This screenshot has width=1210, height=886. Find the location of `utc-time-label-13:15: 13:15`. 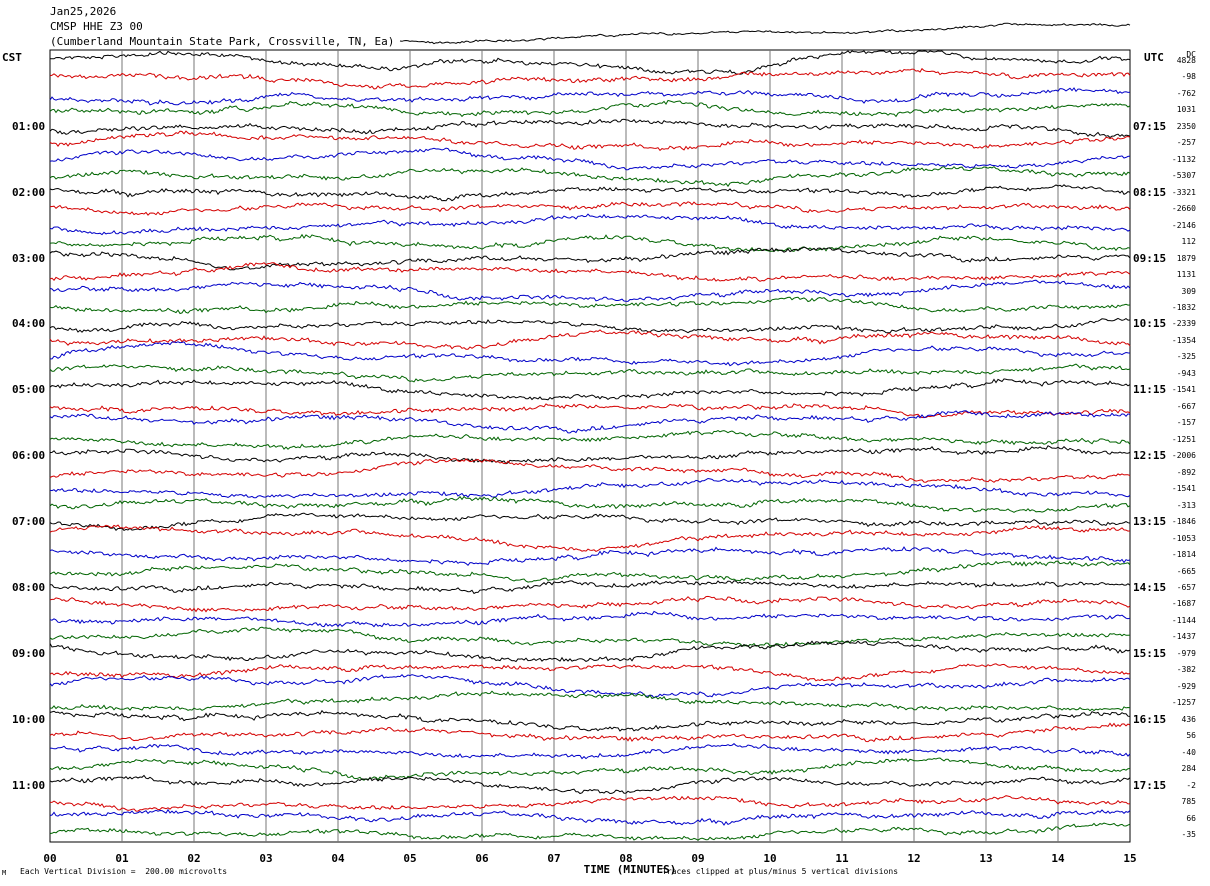

utc-time-label-13:15: 13:15 is located at coordinates (1150, 521).